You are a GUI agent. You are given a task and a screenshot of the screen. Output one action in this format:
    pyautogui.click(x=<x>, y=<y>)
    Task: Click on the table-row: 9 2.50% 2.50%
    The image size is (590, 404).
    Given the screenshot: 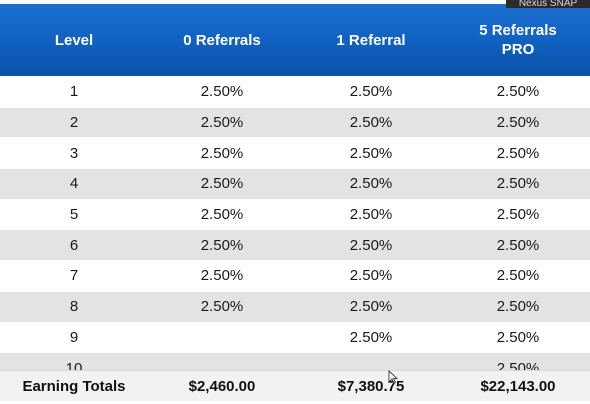 What is the action you would take?
    pyautogui.click(x=295, y=337)
    